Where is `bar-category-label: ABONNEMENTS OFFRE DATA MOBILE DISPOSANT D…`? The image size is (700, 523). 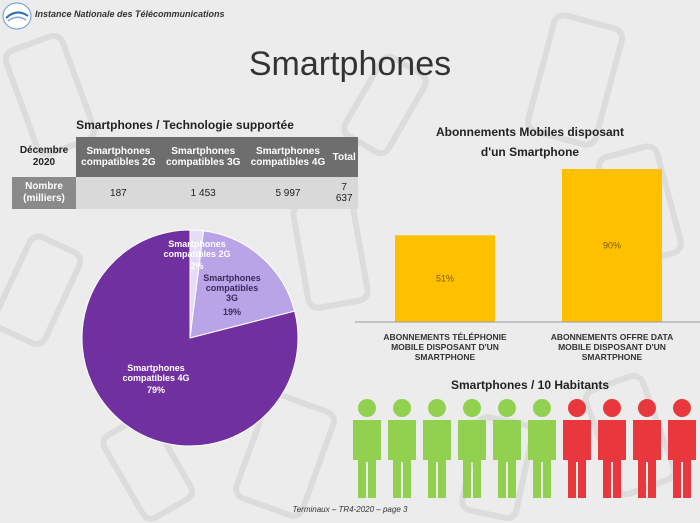
bar-category-label: ABONNEMENTS OFFRE DATA MOBILE DISPOSANT D… is located at coordinates (612, 347).